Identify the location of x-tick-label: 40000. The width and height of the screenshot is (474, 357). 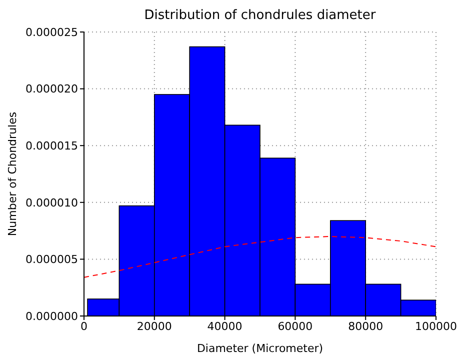
(224, 326).